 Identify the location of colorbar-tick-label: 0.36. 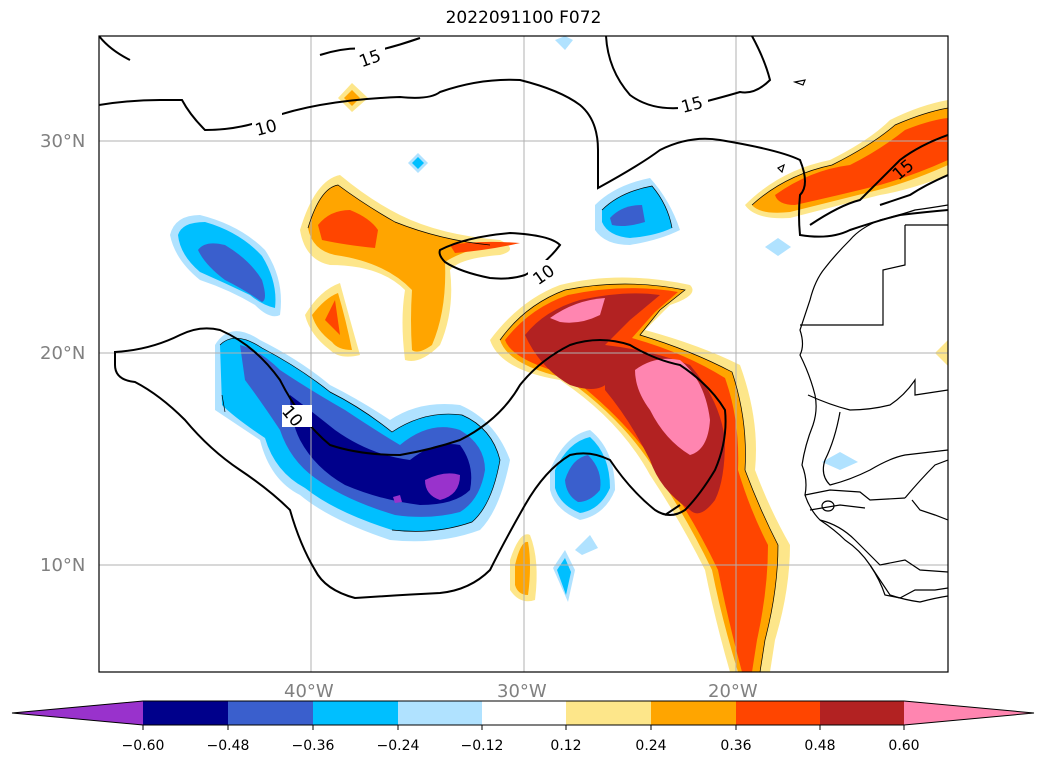
(736, 746).